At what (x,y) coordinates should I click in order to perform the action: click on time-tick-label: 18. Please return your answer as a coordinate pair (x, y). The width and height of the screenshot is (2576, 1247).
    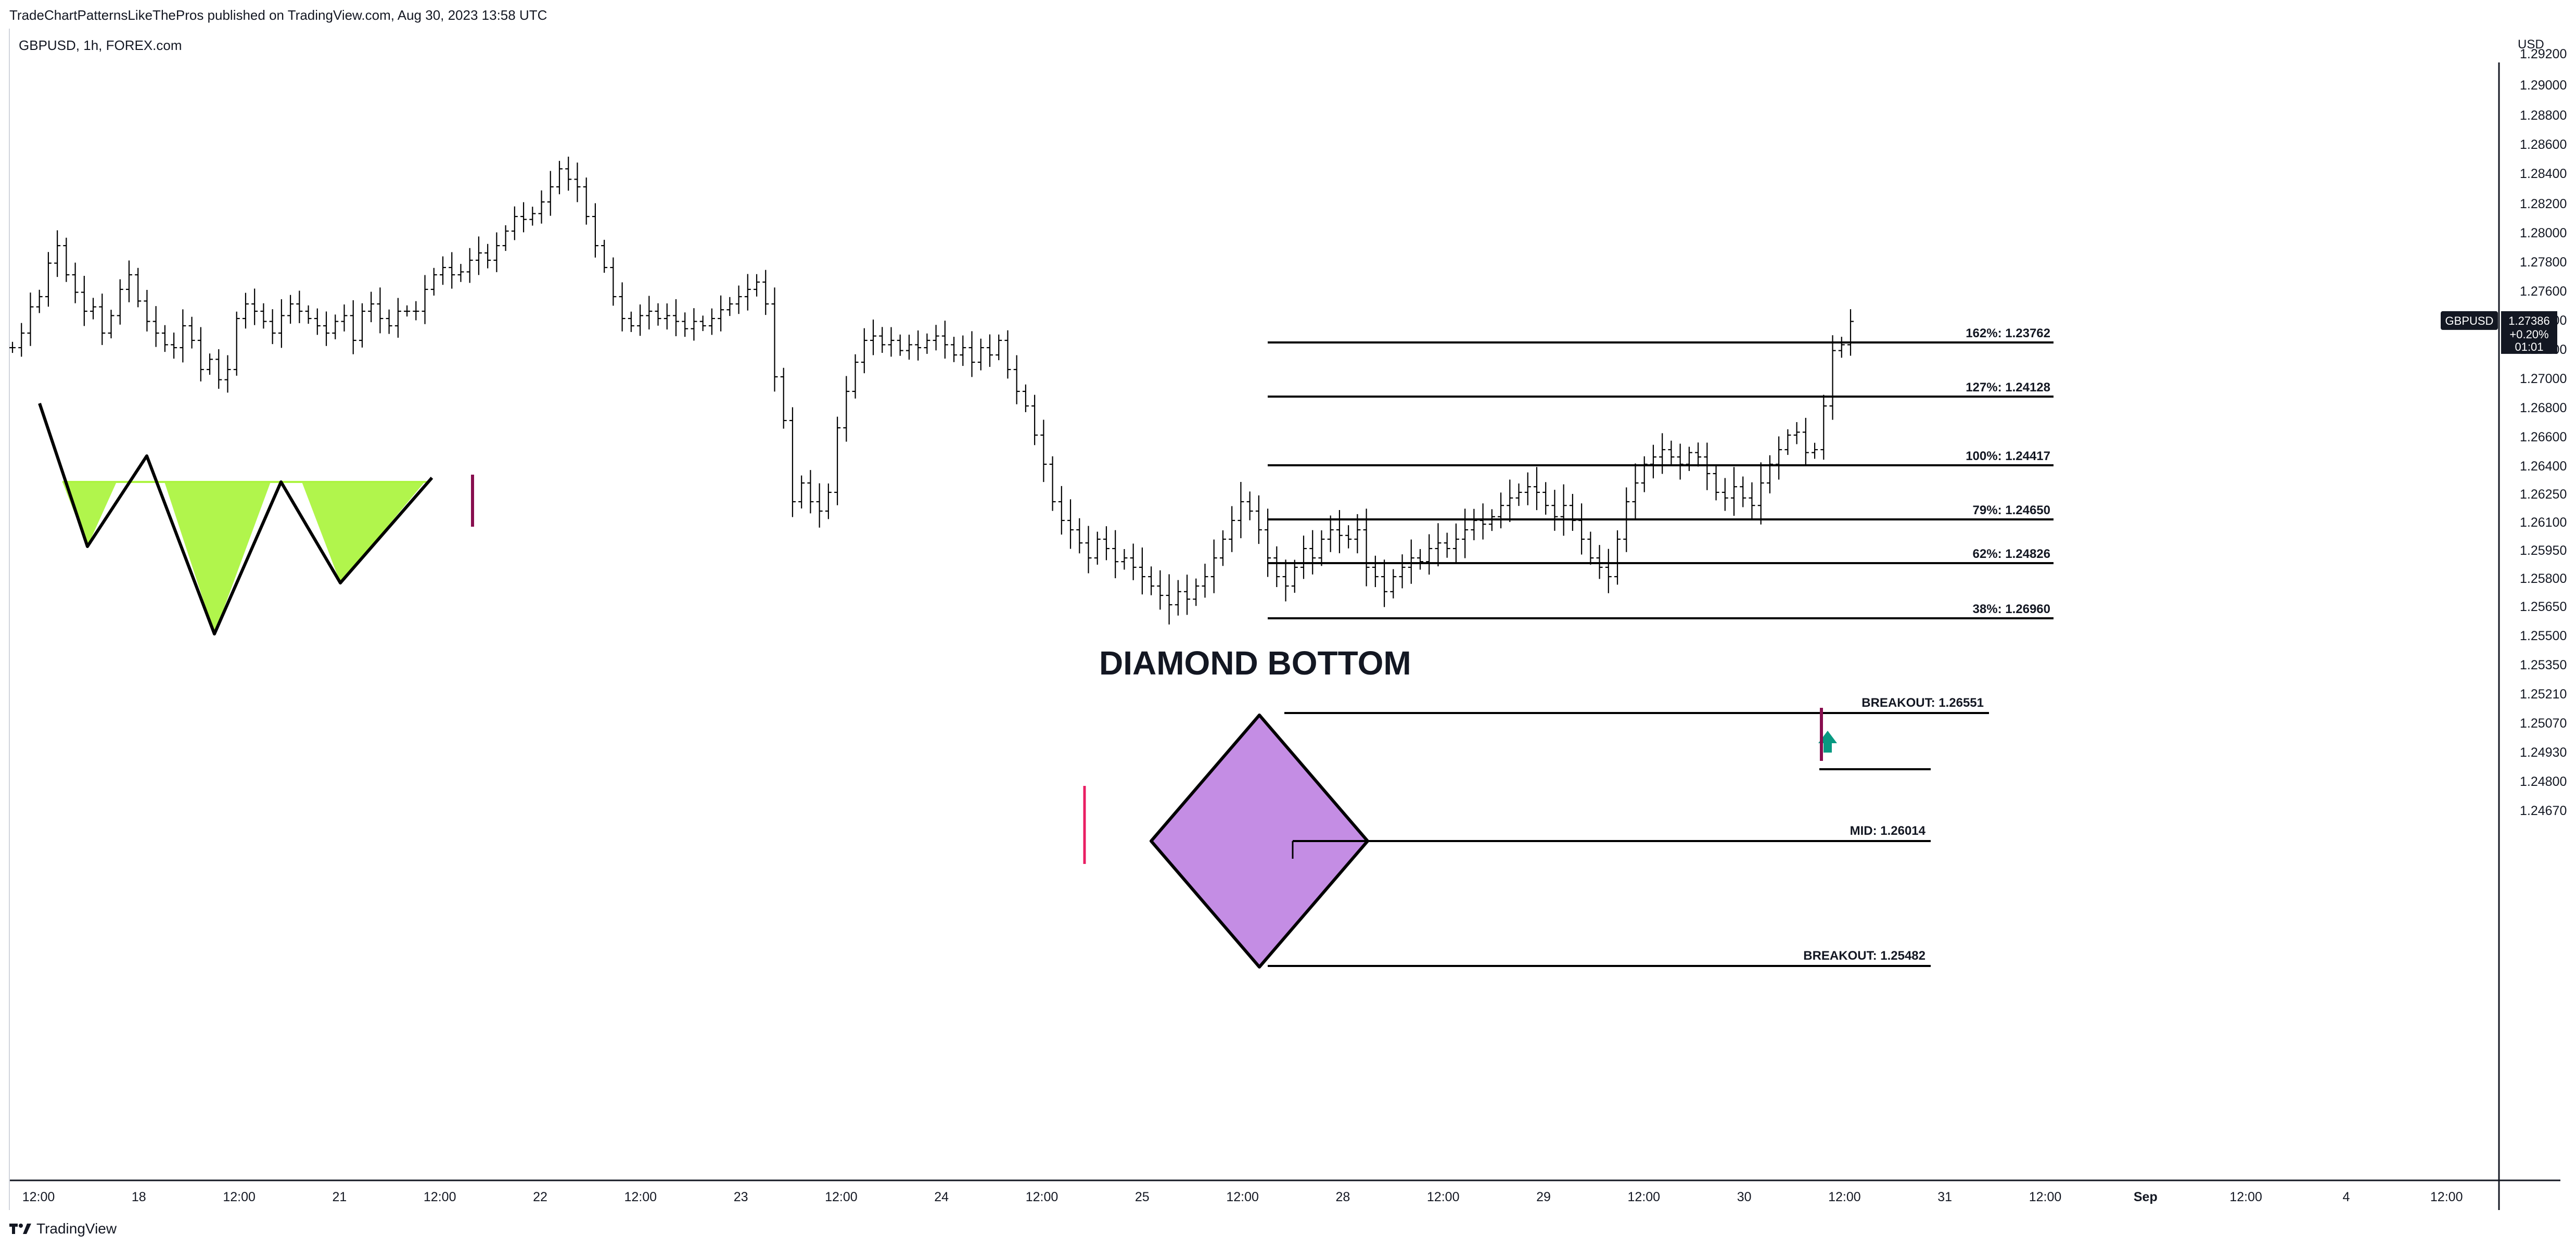
    Looking at the image, I should click on (139, 1197).